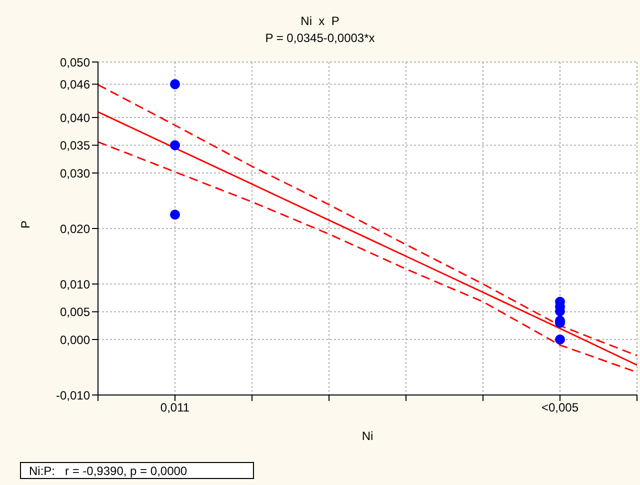 The width and height of the screenshot is (640, 485). Describe the element at coordinates (75, 84) in the screenshot. I see `y-tick-label: 0,046` at that location.